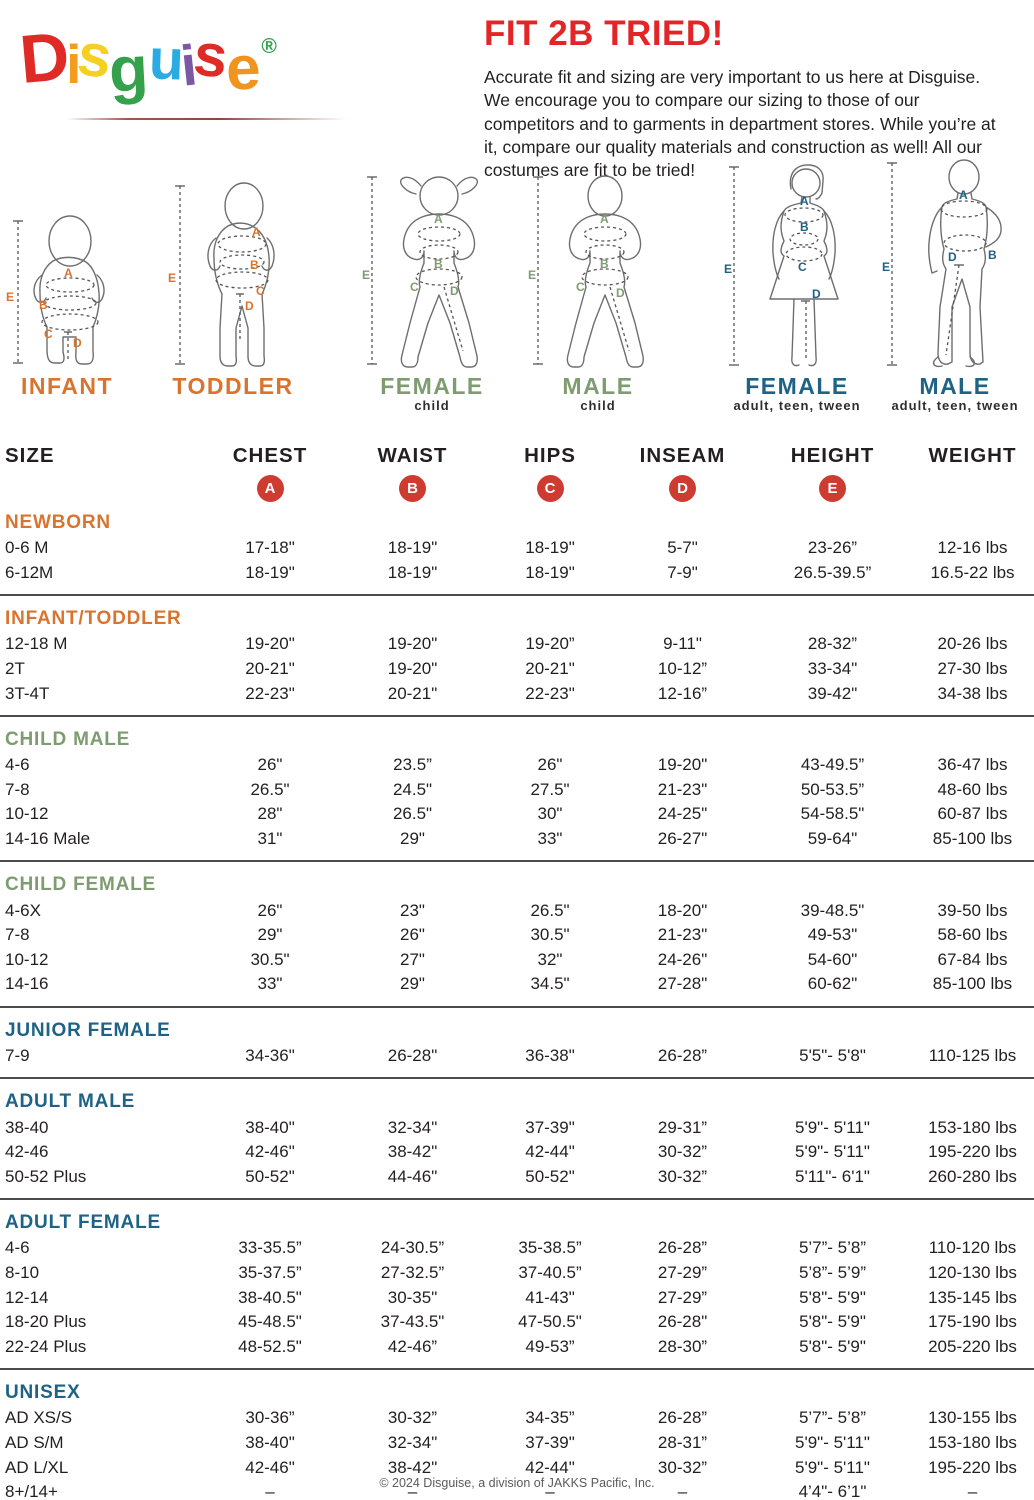 Image resolution: width=1034 pixels, height=1500 pixels. Describe the element at coordinates (550, 959) in the screenshot. I see `row-value: 32"` at that location.